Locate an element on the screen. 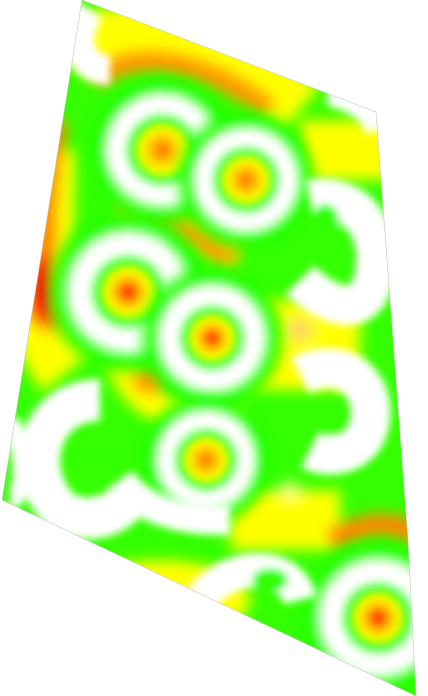  arc-upper-right is located at coordinates (341, 252).